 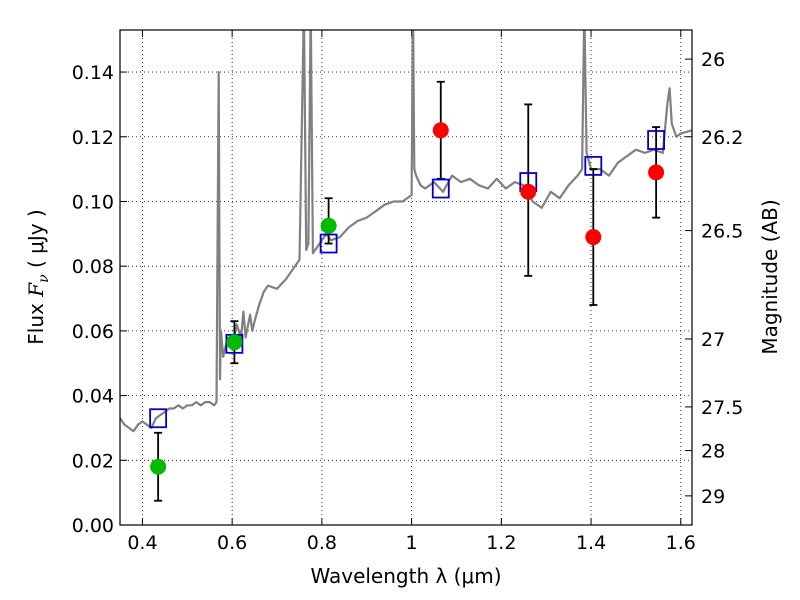 I want to click on y2-tick-label: 27, so click(x=713, y=340).